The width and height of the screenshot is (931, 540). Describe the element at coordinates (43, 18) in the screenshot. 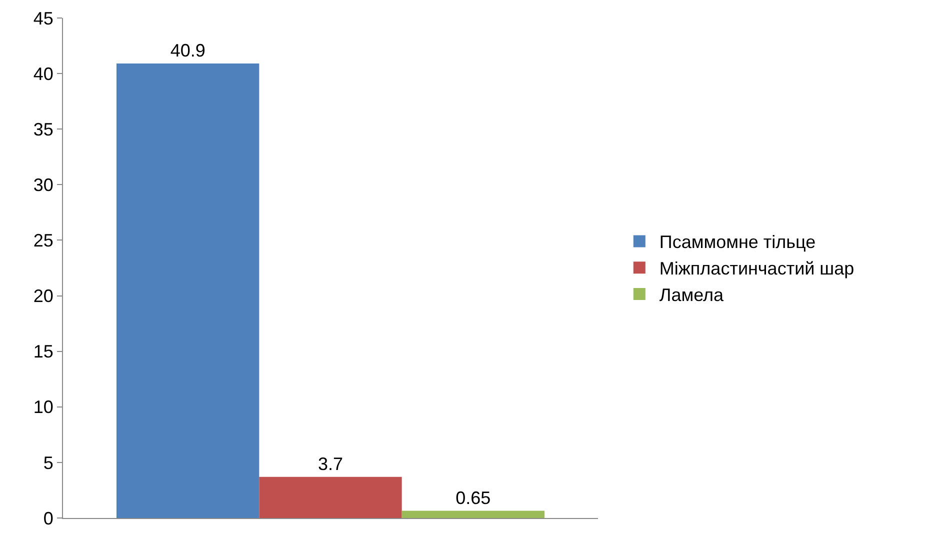

I see `y-tick-label: 45` at that location.